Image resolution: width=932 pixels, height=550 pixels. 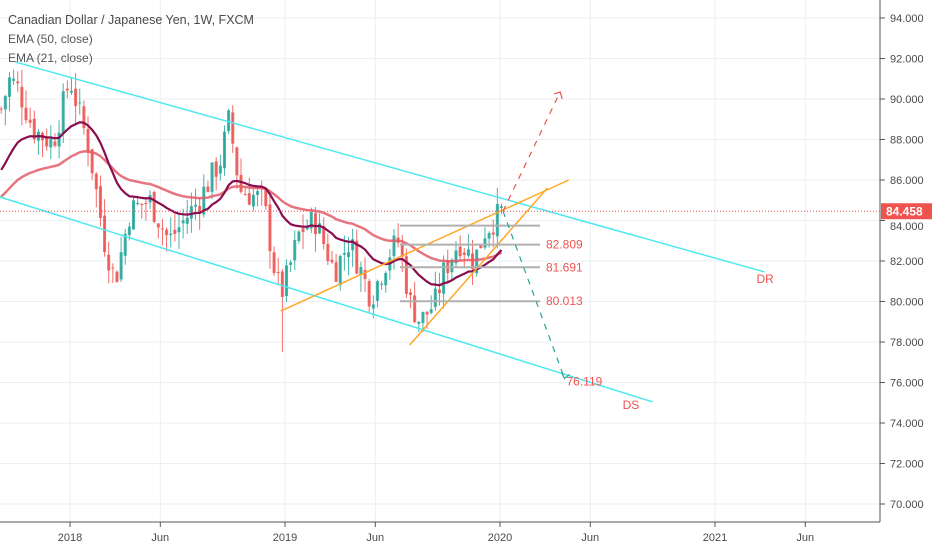 What do you see at coordinates (564, 301) in the screenshot?
I see `level-label: 80.013` at bounding box center [564, 301].